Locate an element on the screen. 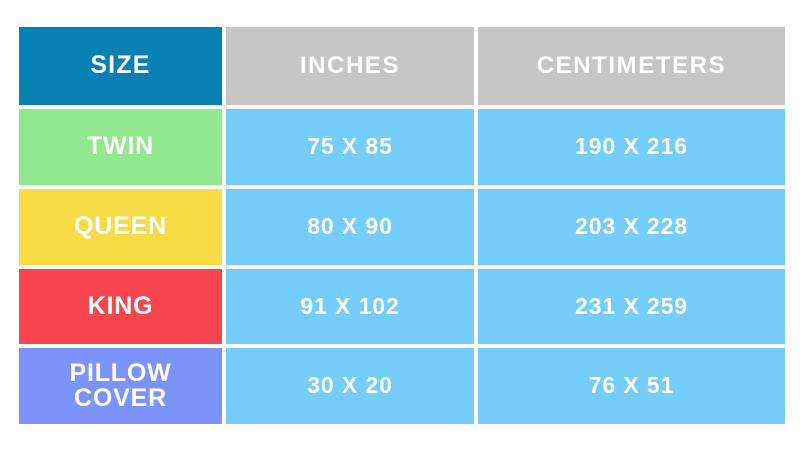  cell-pillow-cover-centimeters: 76 X 51 is located at coordinates (631, 386).